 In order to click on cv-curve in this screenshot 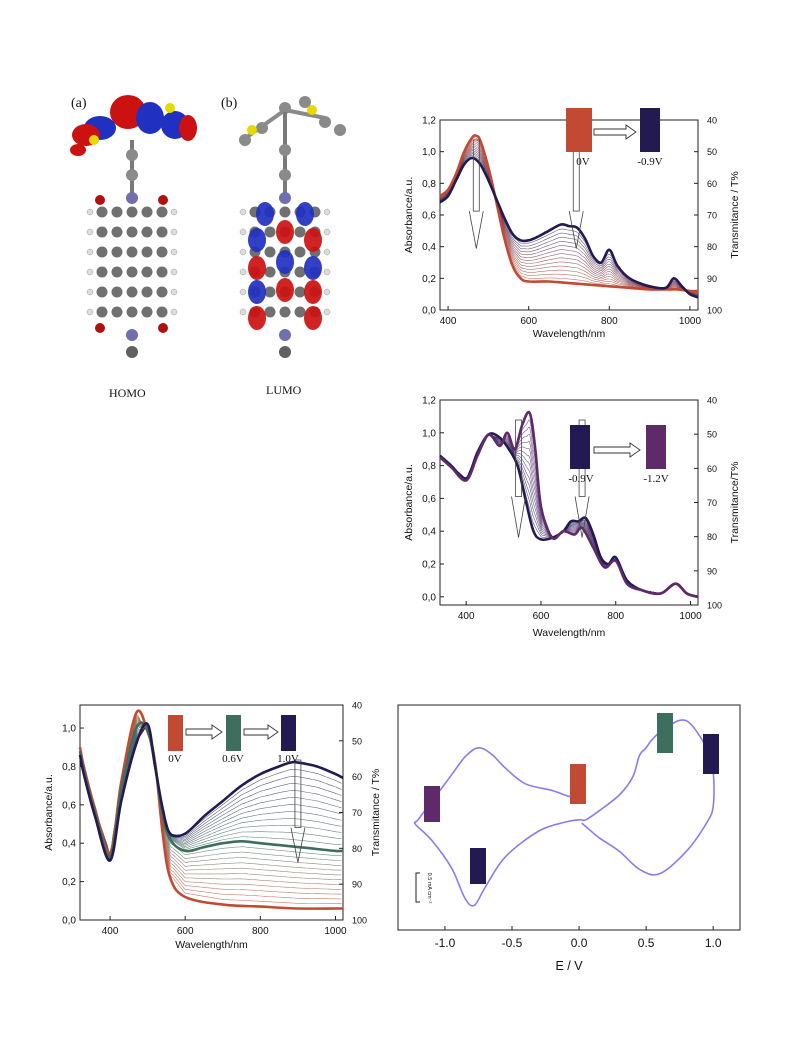, I will do `click(564, 813)`.